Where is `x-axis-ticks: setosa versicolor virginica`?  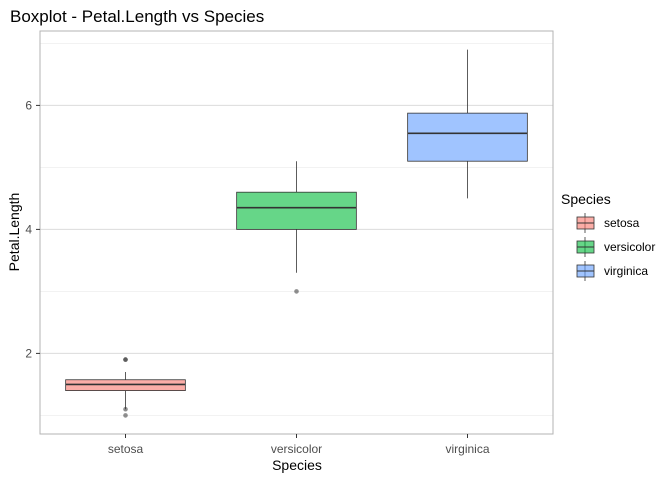
x-axis-ticks: setosa versicolor virginica is located at coordinates (299, 445).